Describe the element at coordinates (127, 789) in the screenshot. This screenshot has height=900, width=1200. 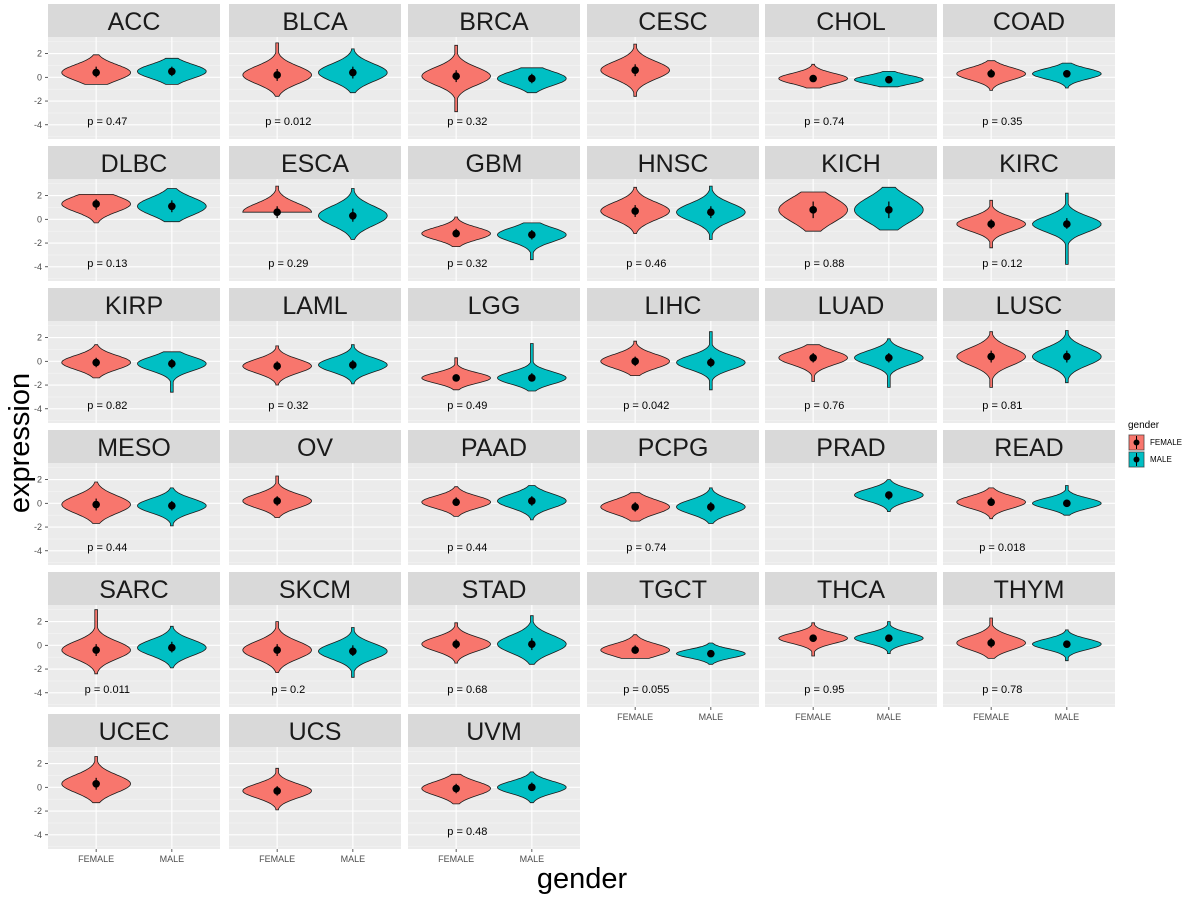
I see `panel-ucec: UCEC 2 0 -2 -4 FEMALE MALE` at that location.